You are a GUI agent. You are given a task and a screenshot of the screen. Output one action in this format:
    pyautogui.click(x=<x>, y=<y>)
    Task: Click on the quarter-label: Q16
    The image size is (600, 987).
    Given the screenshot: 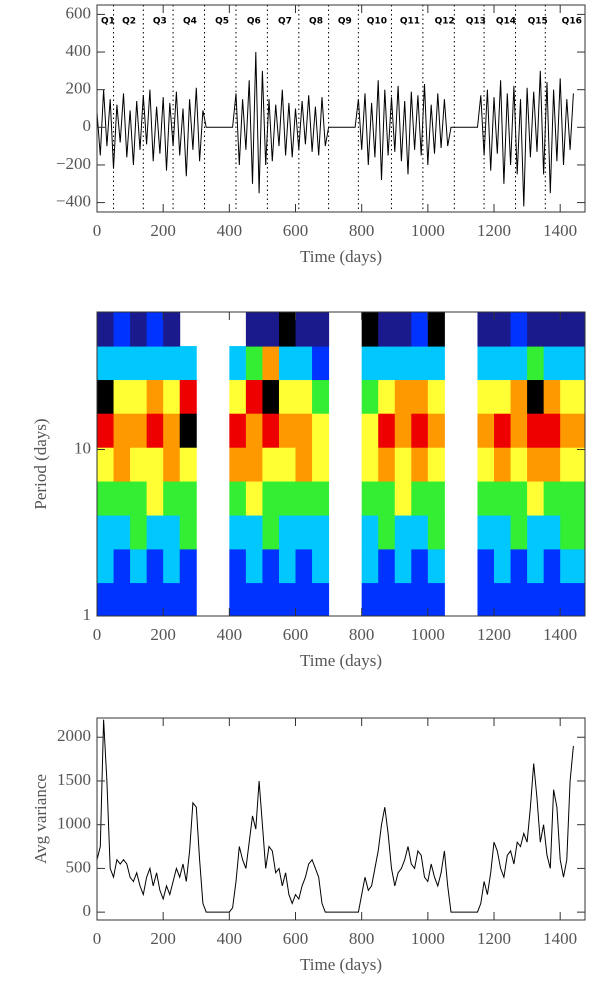 What is the action you would take?
    pyautogui.click(x=572, y=22)
    